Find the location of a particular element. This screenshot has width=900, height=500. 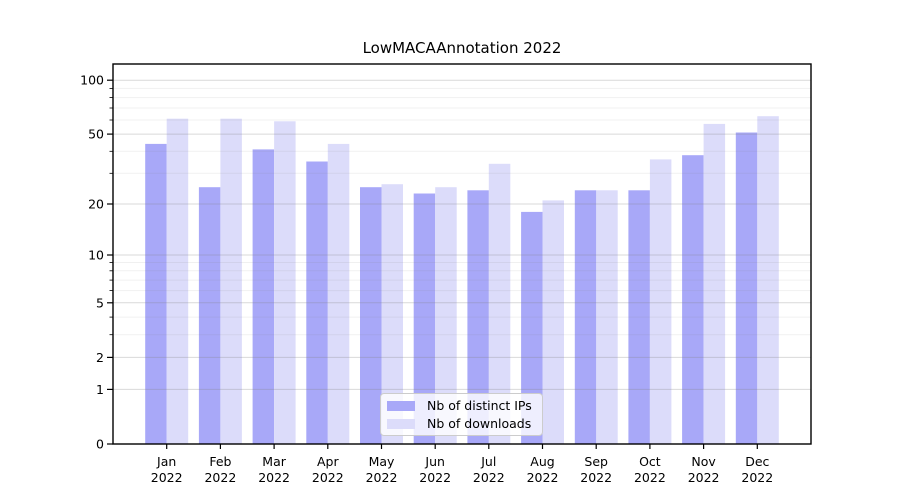

bar-ips-feb is located at coordinates (209, 315).